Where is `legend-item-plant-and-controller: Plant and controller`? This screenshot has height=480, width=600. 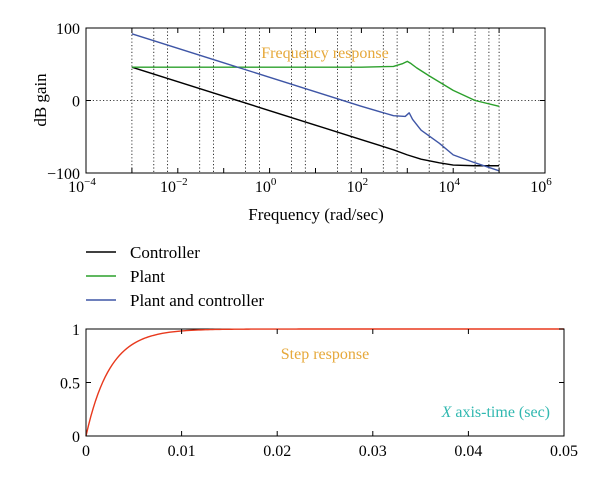
legend-item-plant-and-controller: Plant and controller is located at coordinates (175, 300).